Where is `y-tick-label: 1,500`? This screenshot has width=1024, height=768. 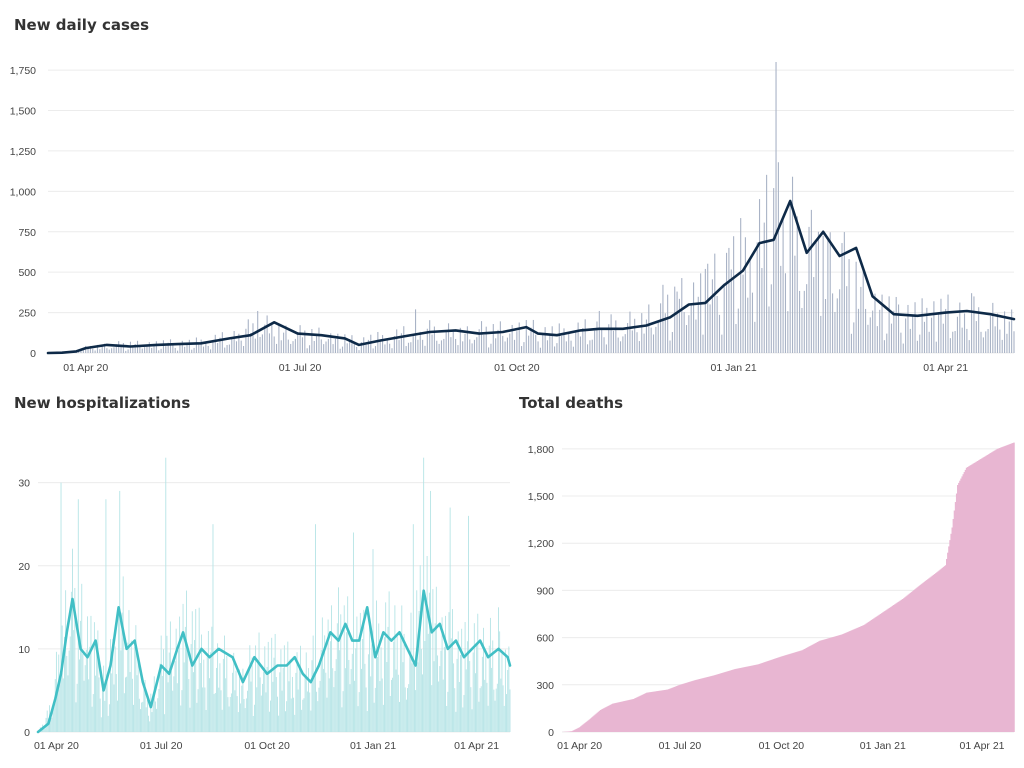
y-tick-label: 1,500 is located at coordinates (23, 112).